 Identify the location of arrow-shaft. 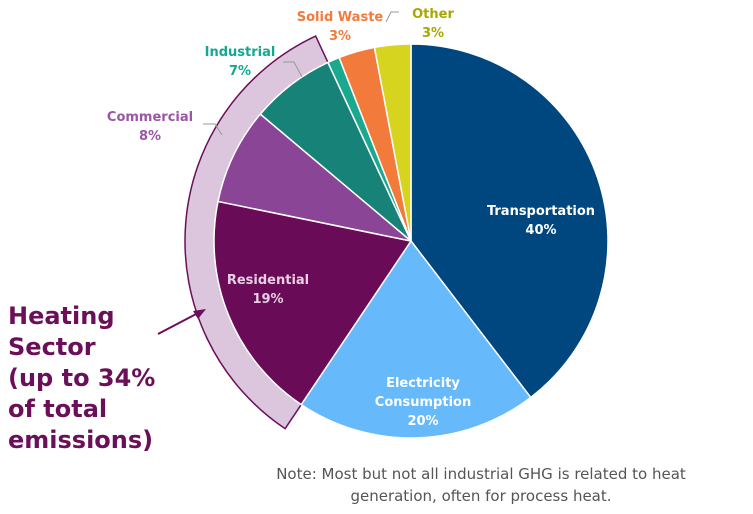
(179, 323).